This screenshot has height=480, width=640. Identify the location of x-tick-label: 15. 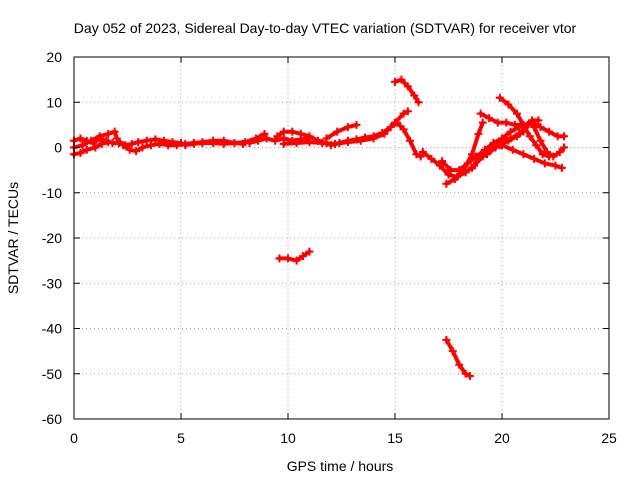
(395, 438).